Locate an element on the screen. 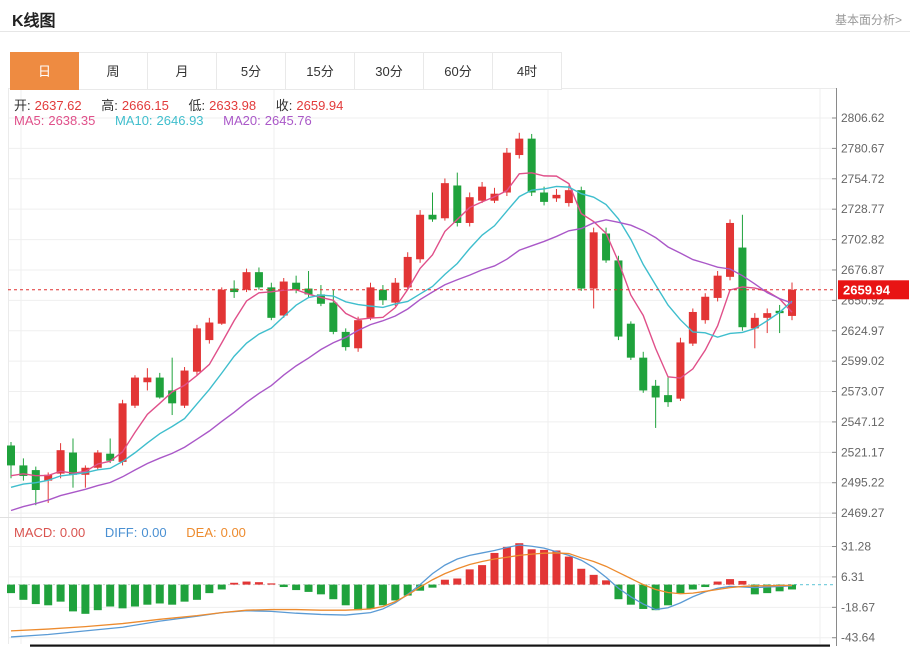 The height and width of the screenshot is (648, 910). svg-text: 2728.77 is located at coordinates (863, 209).